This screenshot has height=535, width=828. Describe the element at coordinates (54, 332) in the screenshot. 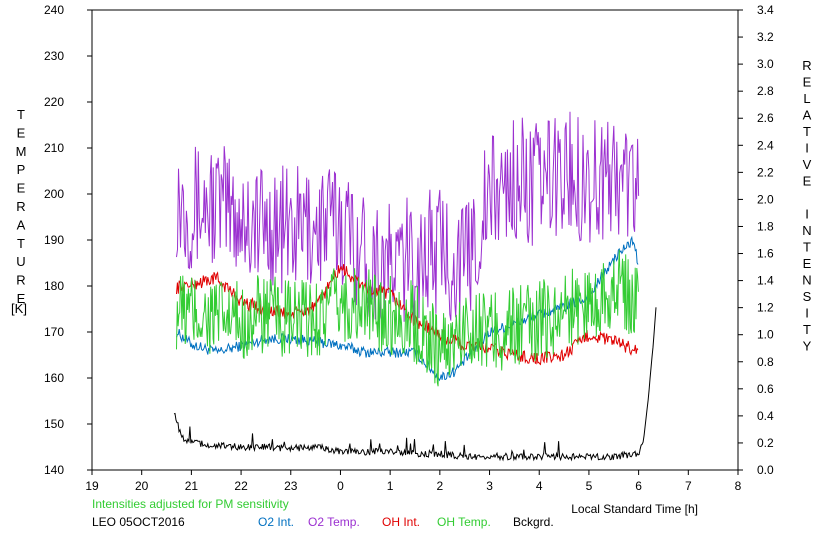

I see `y-left-tick-label: 170` at that location.